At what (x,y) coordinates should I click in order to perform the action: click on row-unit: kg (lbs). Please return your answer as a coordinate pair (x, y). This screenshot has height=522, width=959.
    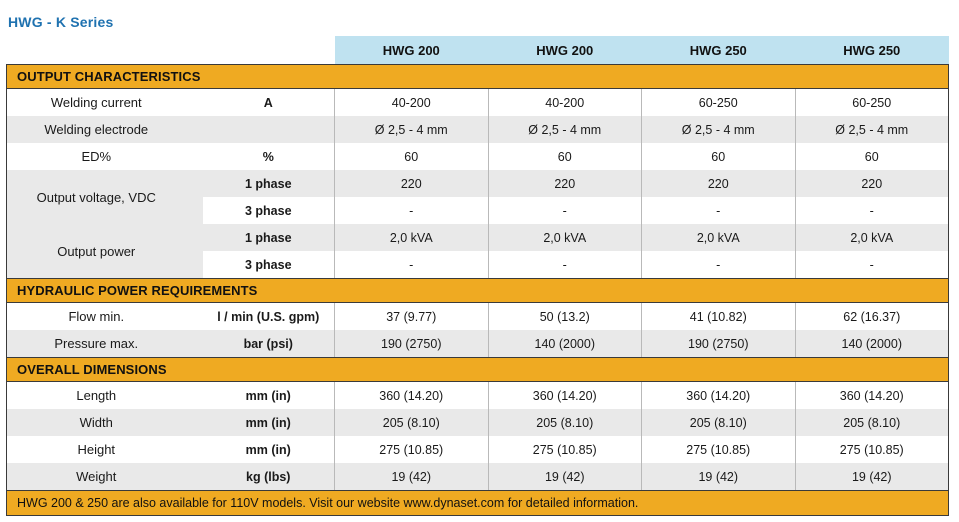
    Looking at the image, I should click on (268, 477).